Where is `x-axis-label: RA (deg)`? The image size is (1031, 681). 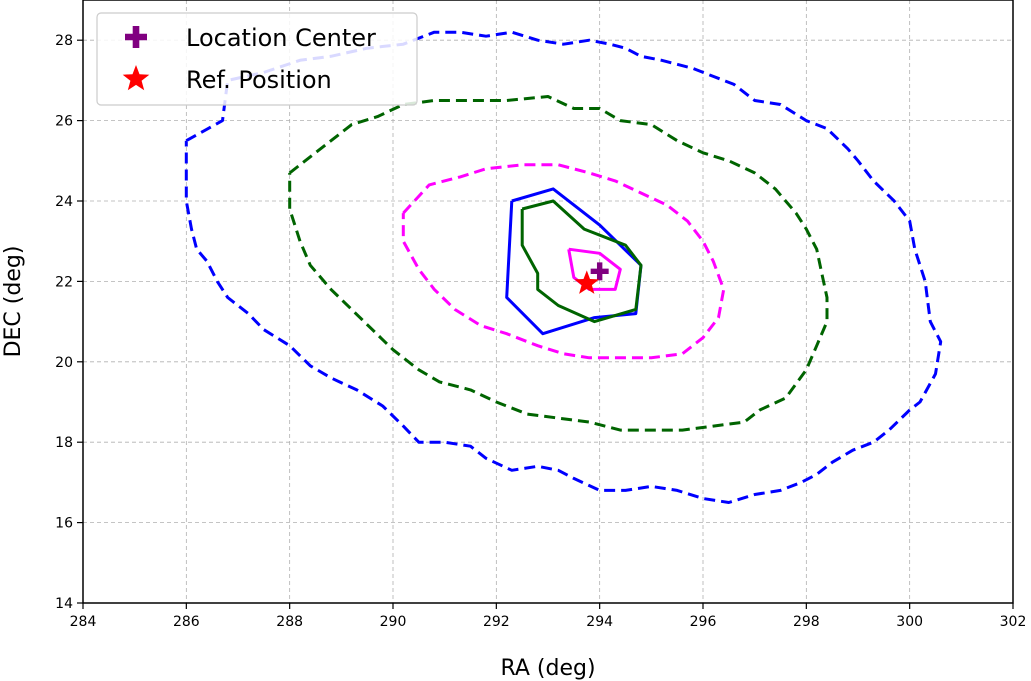
x-axis-label: RA (deg) is located at coordinates (547, 668).